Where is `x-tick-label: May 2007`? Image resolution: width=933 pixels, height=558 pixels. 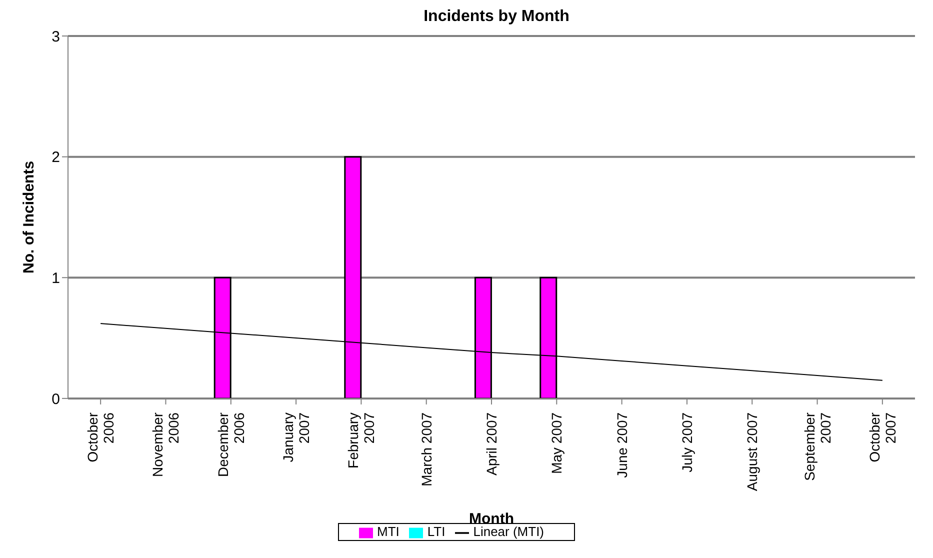 x-tick-label: May 2007 is located at coordinates (556, 443).